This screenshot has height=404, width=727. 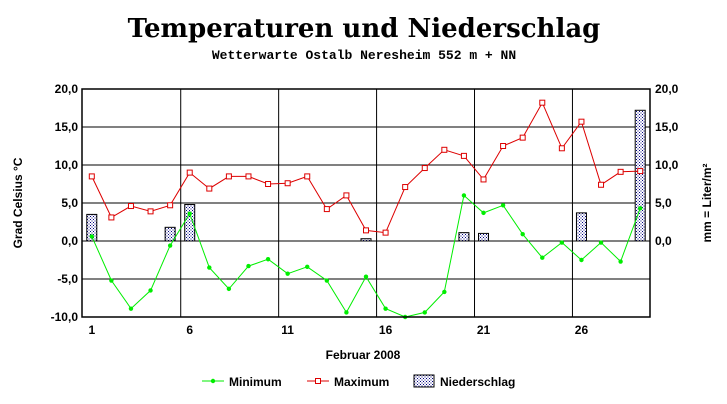 I want to click on legend-label-niederschlag: Niederschlag, so click(x=477, y=382).